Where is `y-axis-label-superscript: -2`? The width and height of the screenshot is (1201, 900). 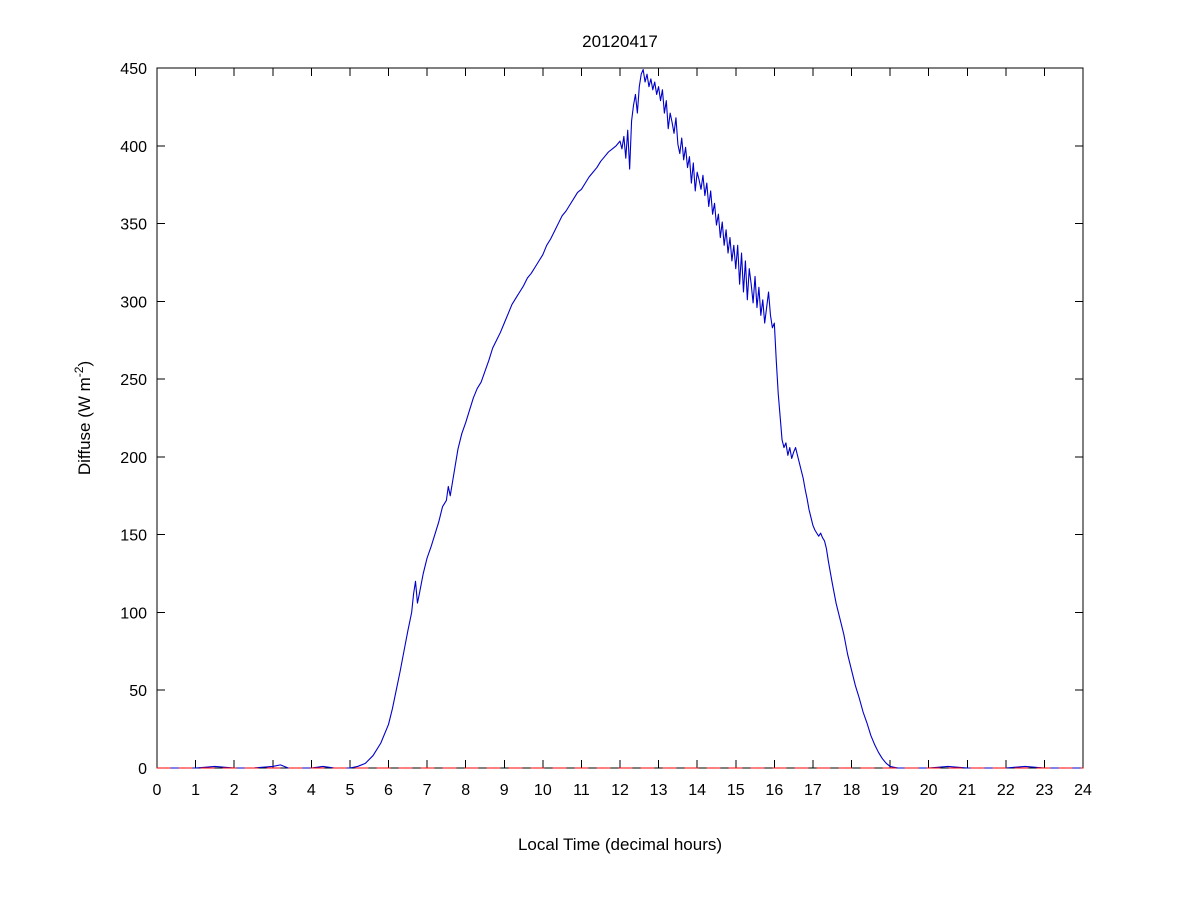 y-axis-label-superscript: -2 is located at coordinates (79, 371).